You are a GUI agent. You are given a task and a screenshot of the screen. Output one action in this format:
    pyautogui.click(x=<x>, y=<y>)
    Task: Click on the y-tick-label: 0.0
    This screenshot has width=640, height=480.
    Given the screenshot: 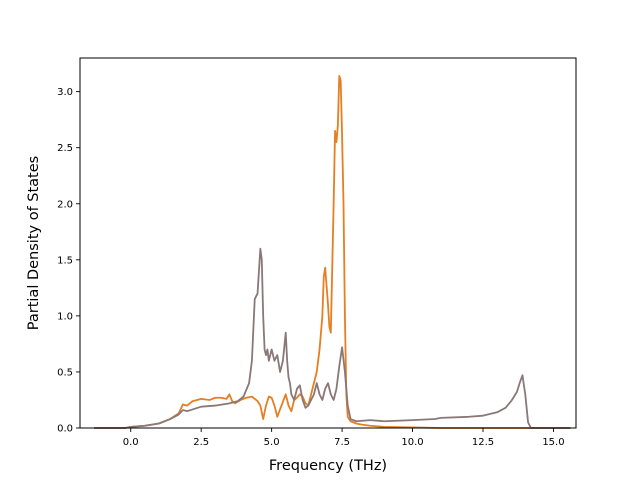 What is the action you would take?
    pyautogui.click(x=65, y=429)
    